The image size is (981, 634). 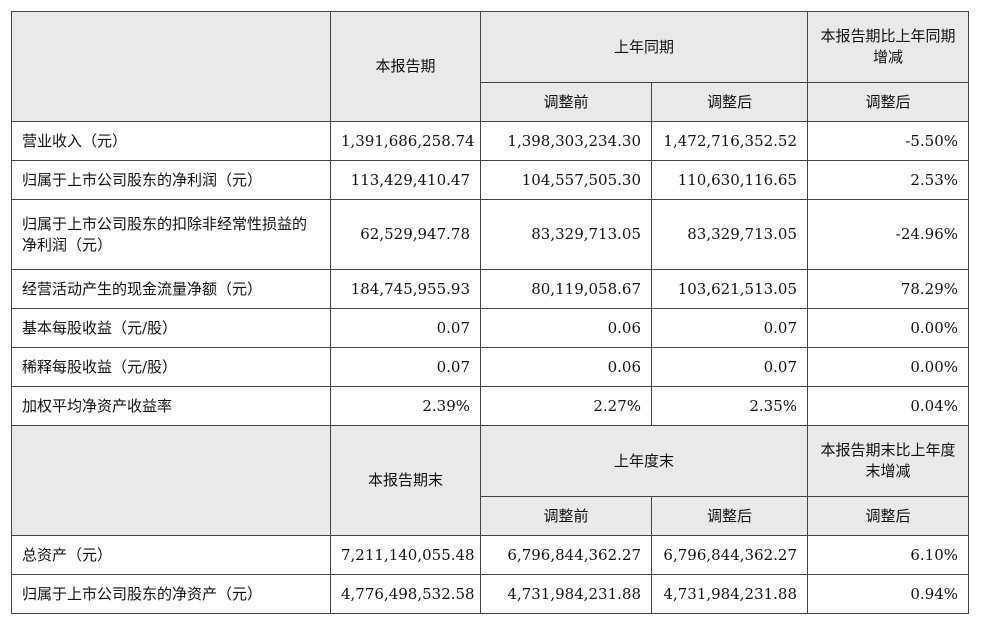 I want to click on current-value: 2.39%, so click(x=405, y=406).